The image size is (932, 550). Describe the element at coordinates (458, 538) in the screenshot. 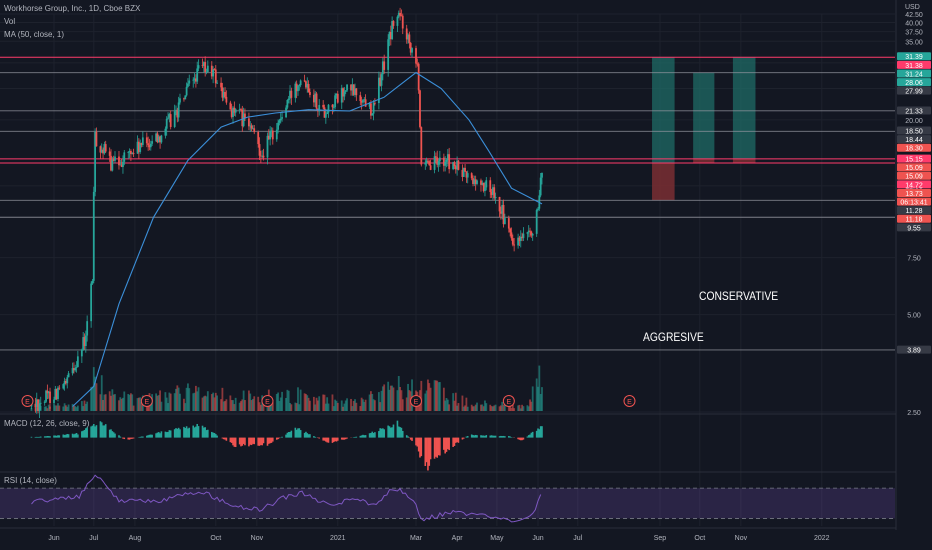

I see `time-tick-label: Apr` at that location.